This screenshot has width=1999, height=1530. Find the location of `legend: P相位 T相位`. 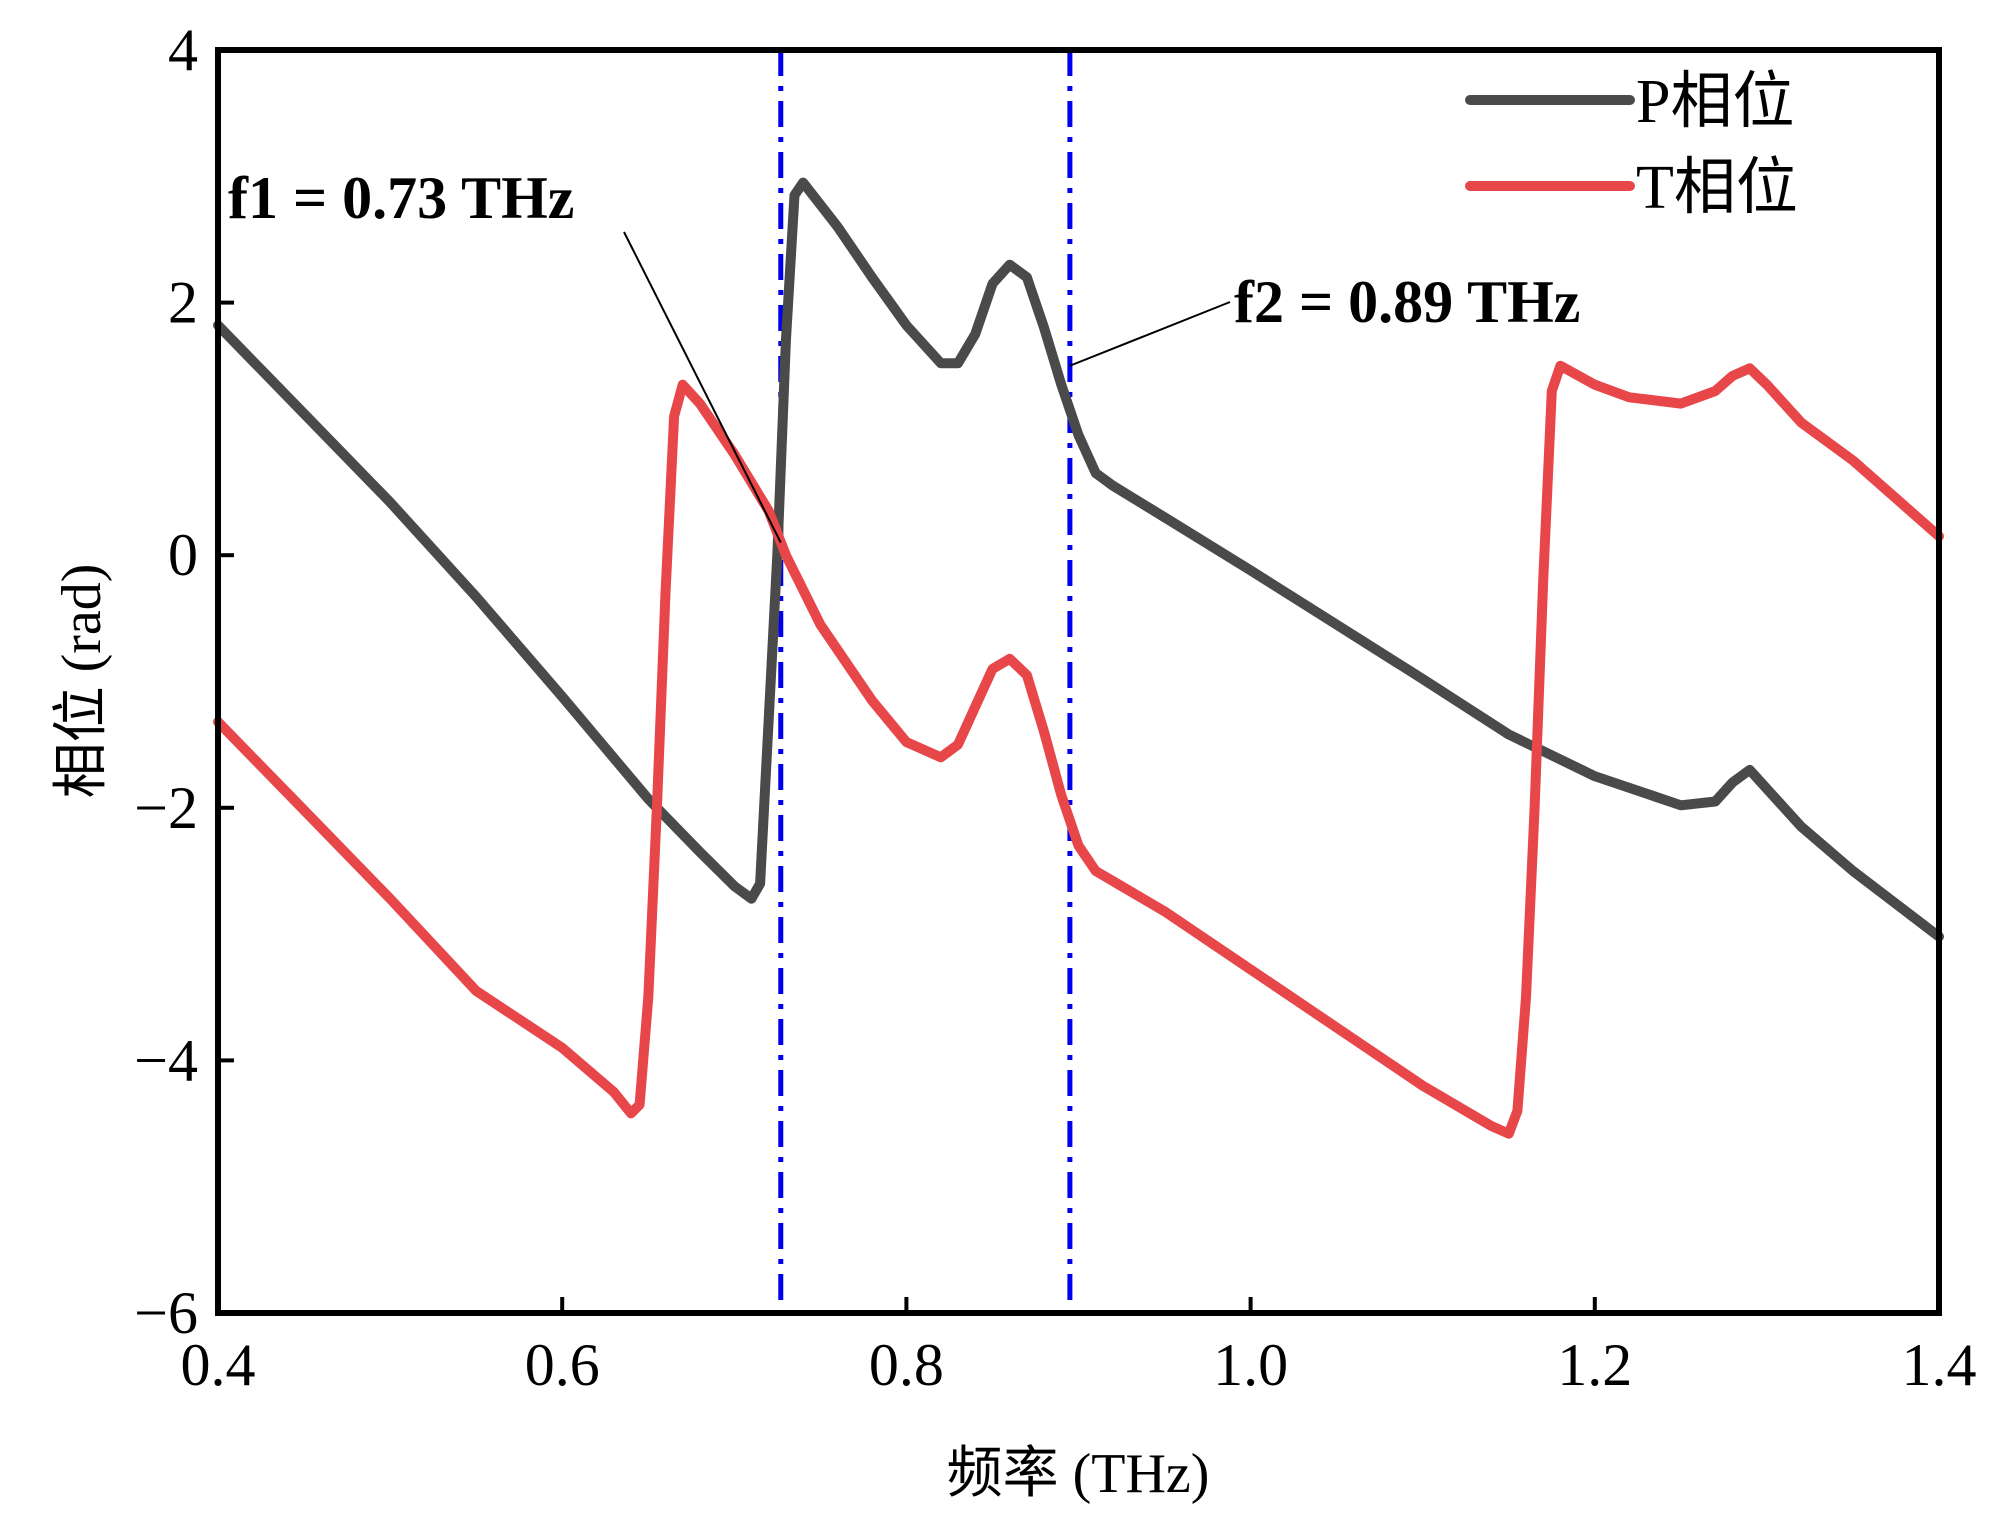

legend: P相位 T相位 is located at coordinates (1631, 145).